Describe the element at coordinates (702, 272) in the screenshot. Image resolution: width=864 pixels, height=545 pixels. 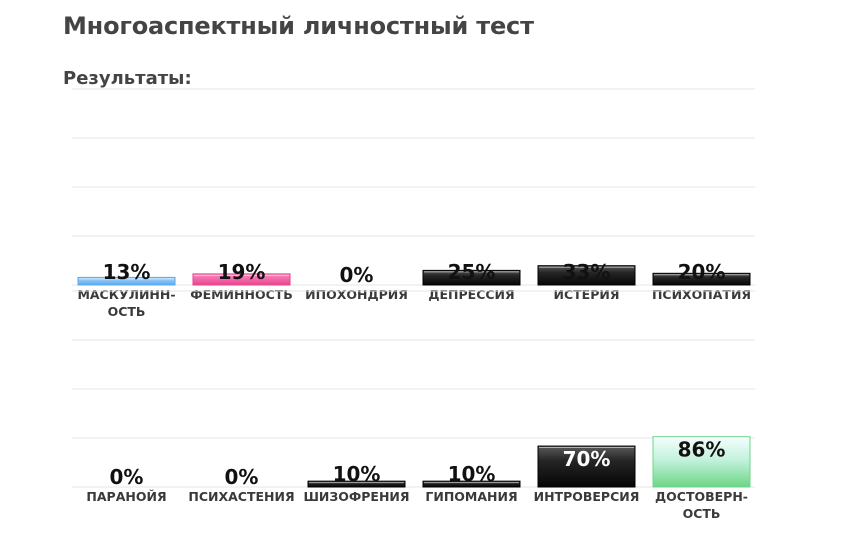
I see `value-label: 20%` at that location.